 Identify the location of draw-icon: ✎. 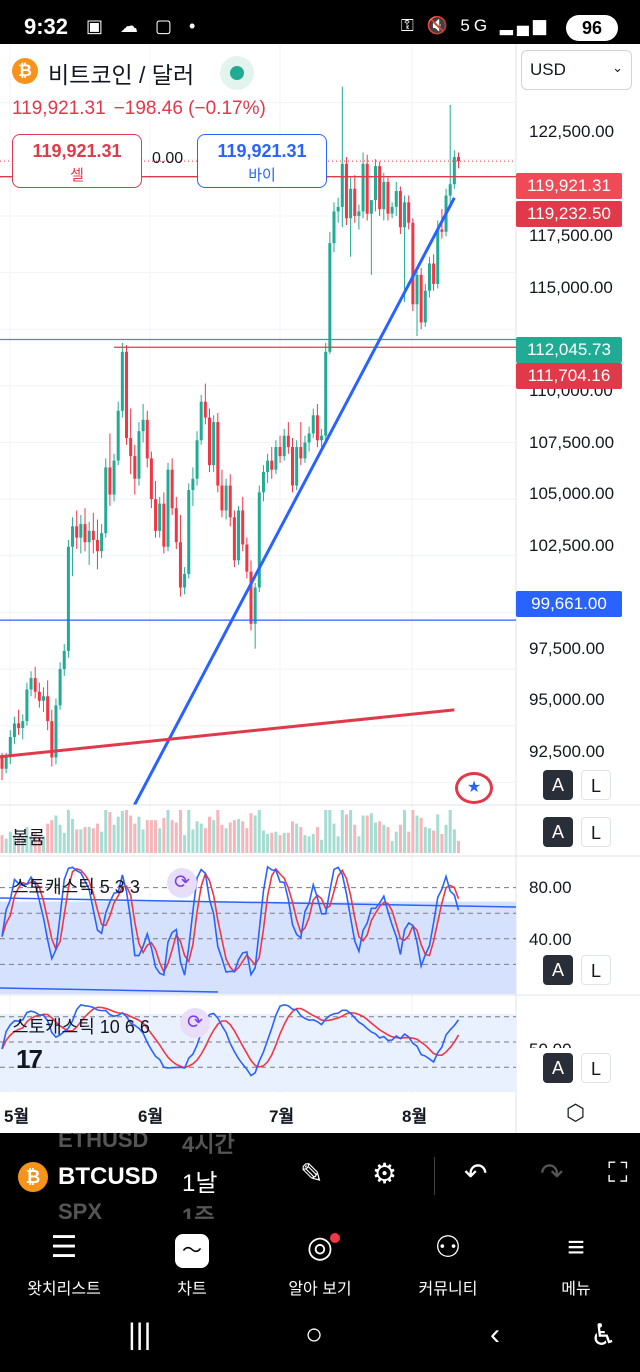
(312, 1173).